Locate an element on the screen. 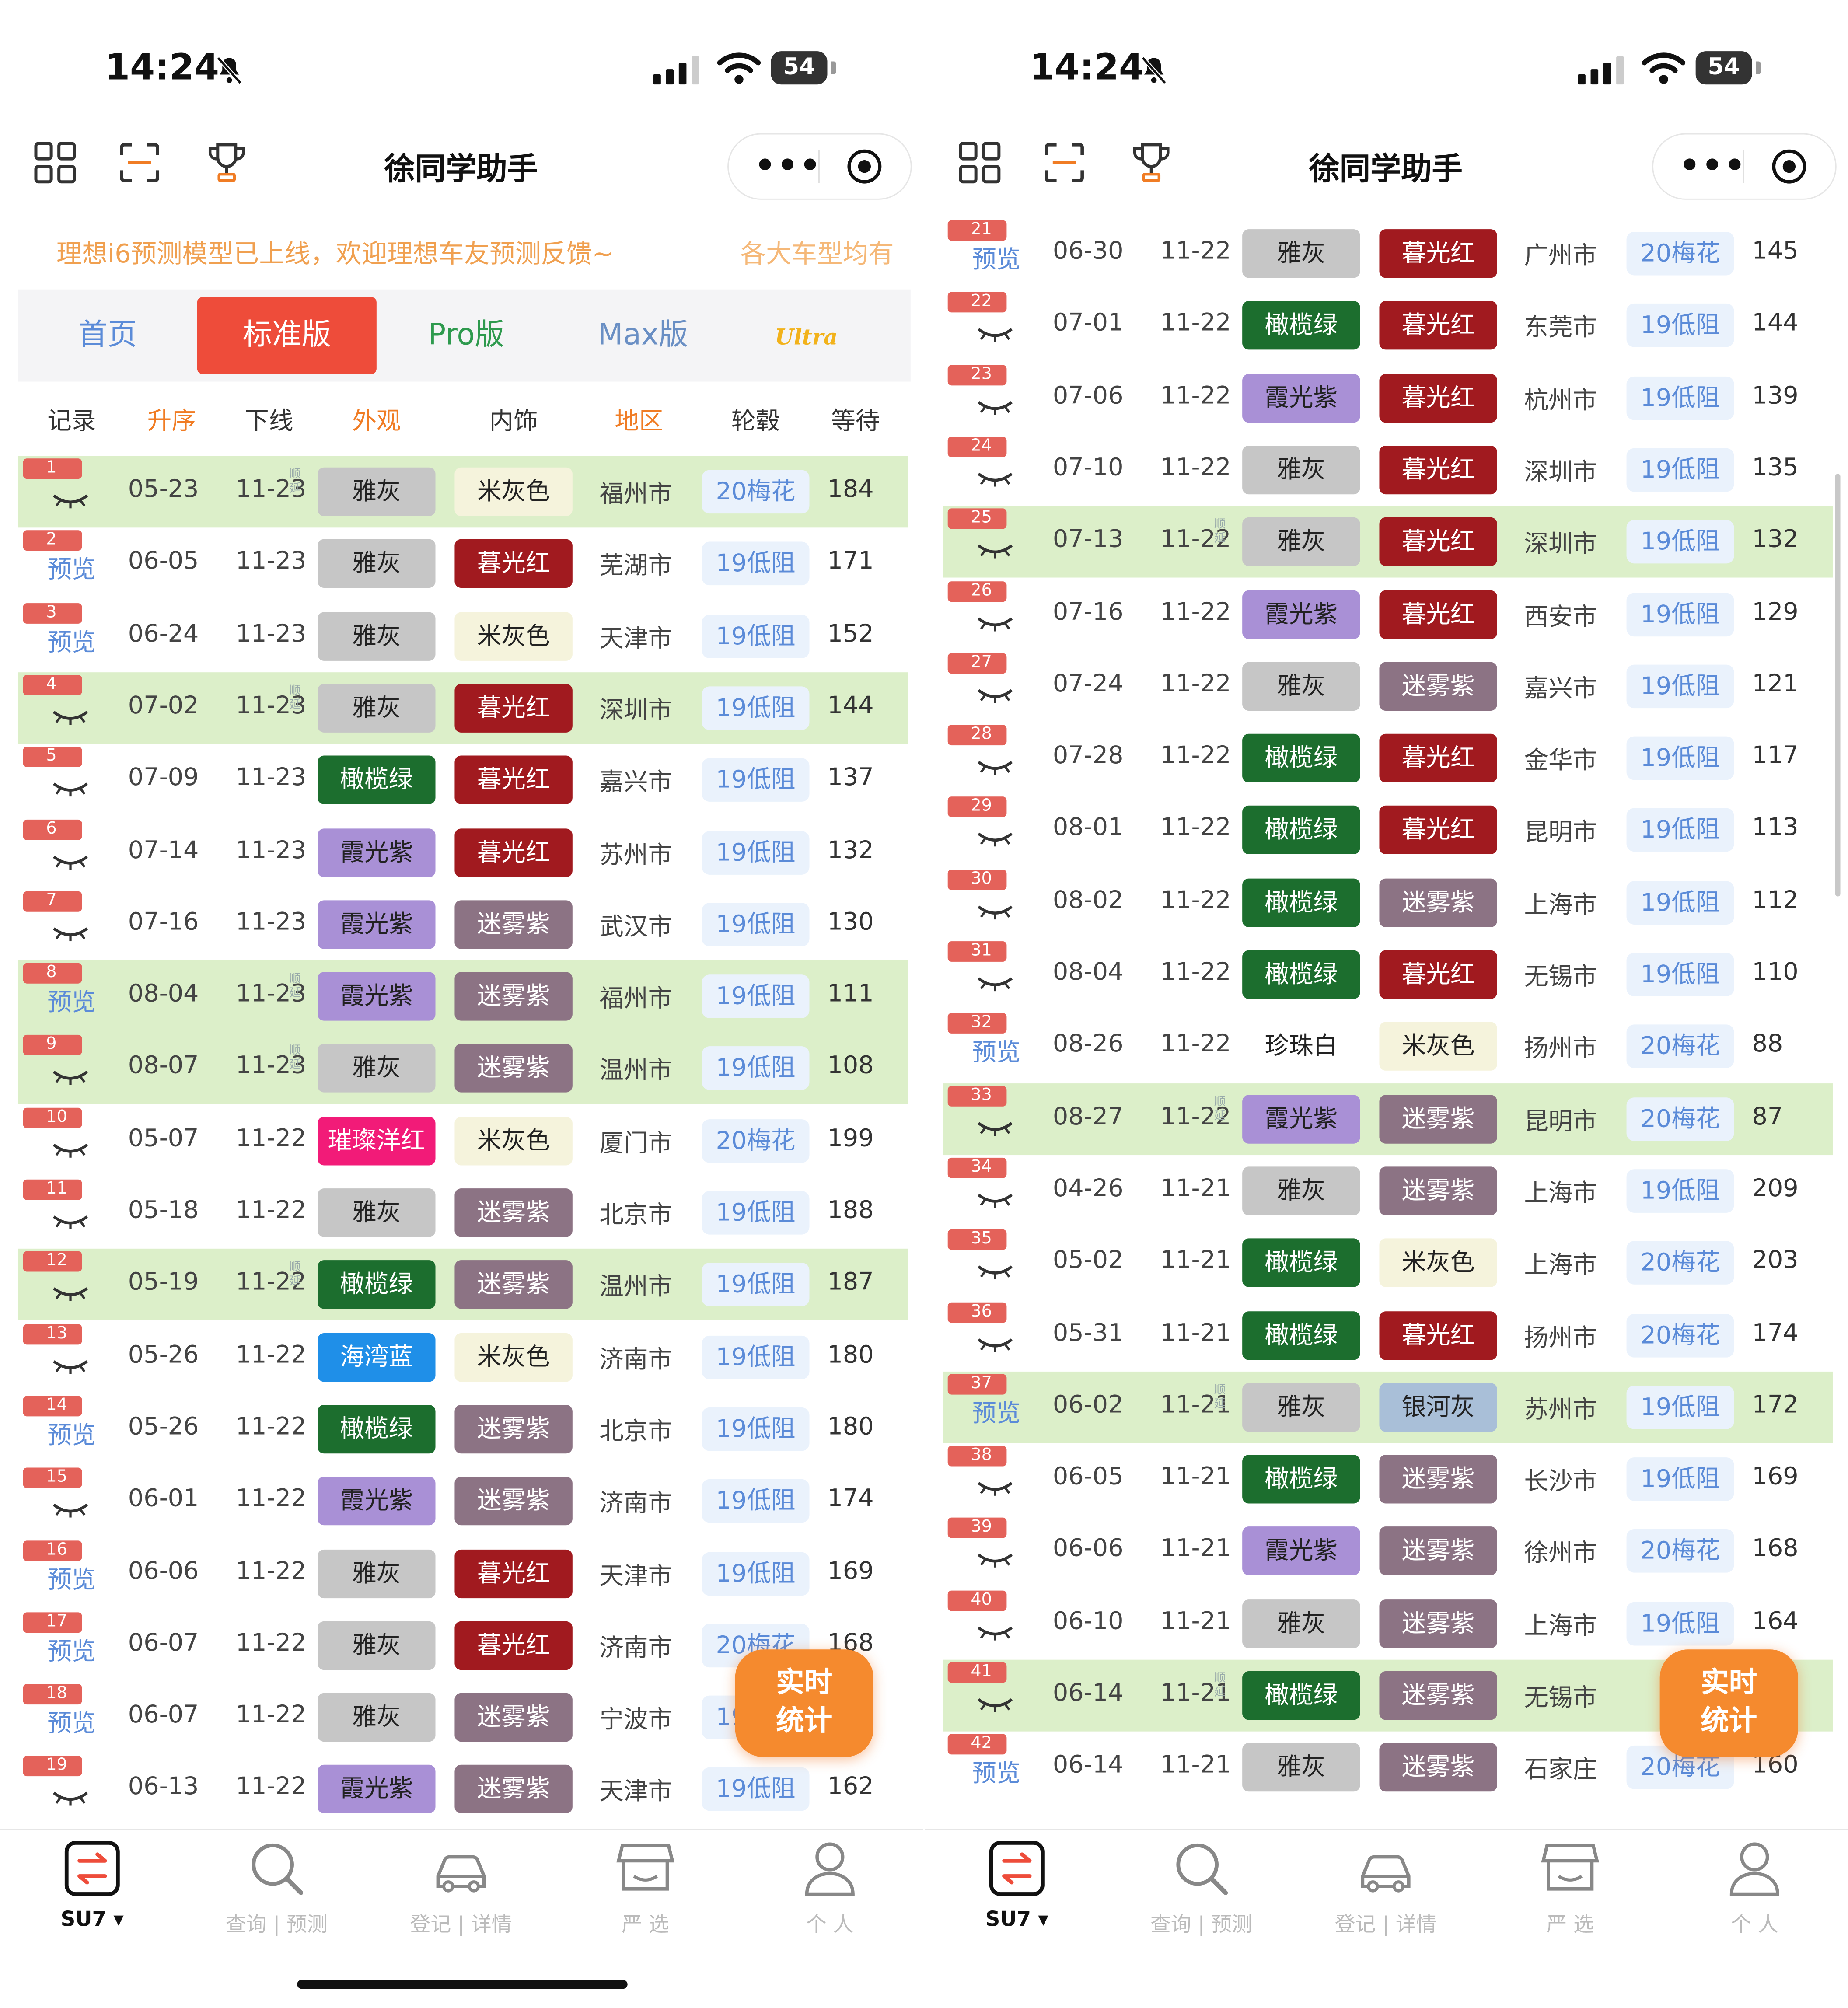 The height and width of the screenshot is (2008, 1848). table-row: 29 08-01 11-22 橄榄绿 暮光红 昆明市 19低阻 113 is located at coordinates (1388, 830).